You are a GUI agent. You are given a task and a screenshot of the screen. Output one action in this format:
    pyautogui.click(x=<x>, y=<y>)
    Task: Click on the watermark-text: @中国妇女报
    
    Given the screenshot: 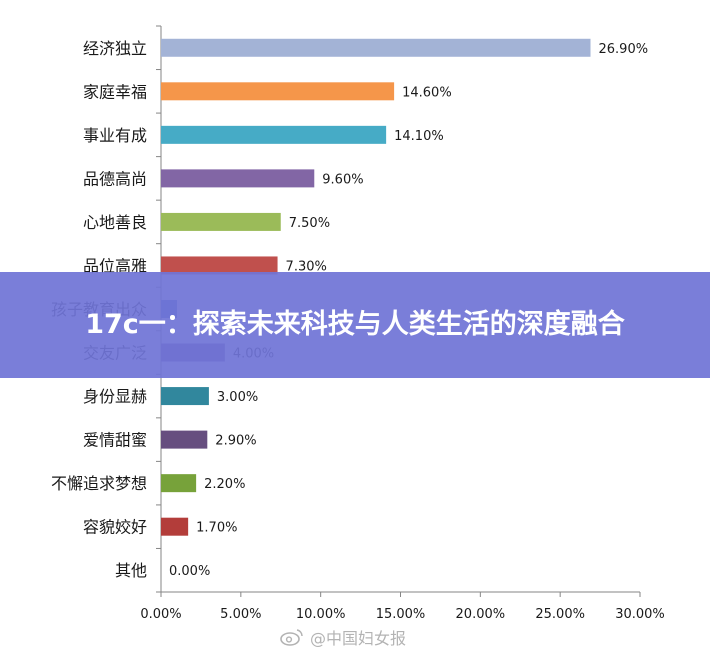 What is the action you would take?
    pyautogui.click(x=358, y=638)
    